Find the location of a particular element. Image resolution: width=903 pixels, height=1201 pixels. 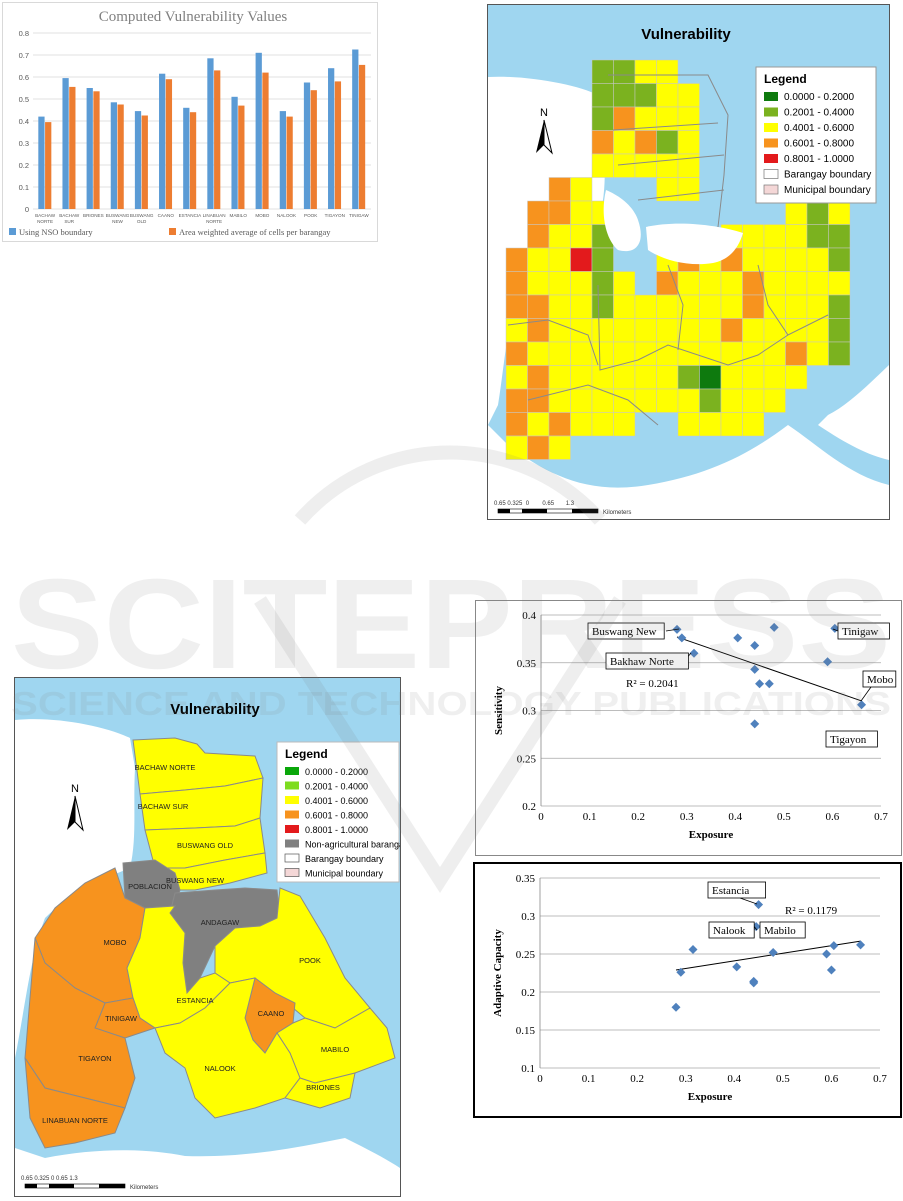

bar-y-tick-label: 0.1 is located at coordinates (24, 187).